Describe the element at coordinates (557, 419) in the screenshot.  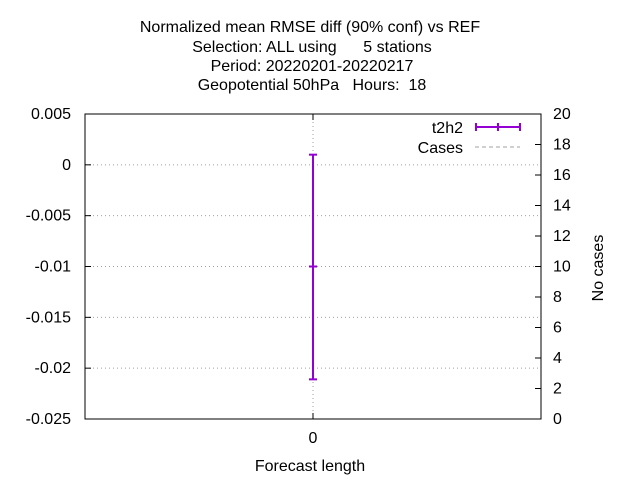
I see `y2-tick-label: 0` at that location.